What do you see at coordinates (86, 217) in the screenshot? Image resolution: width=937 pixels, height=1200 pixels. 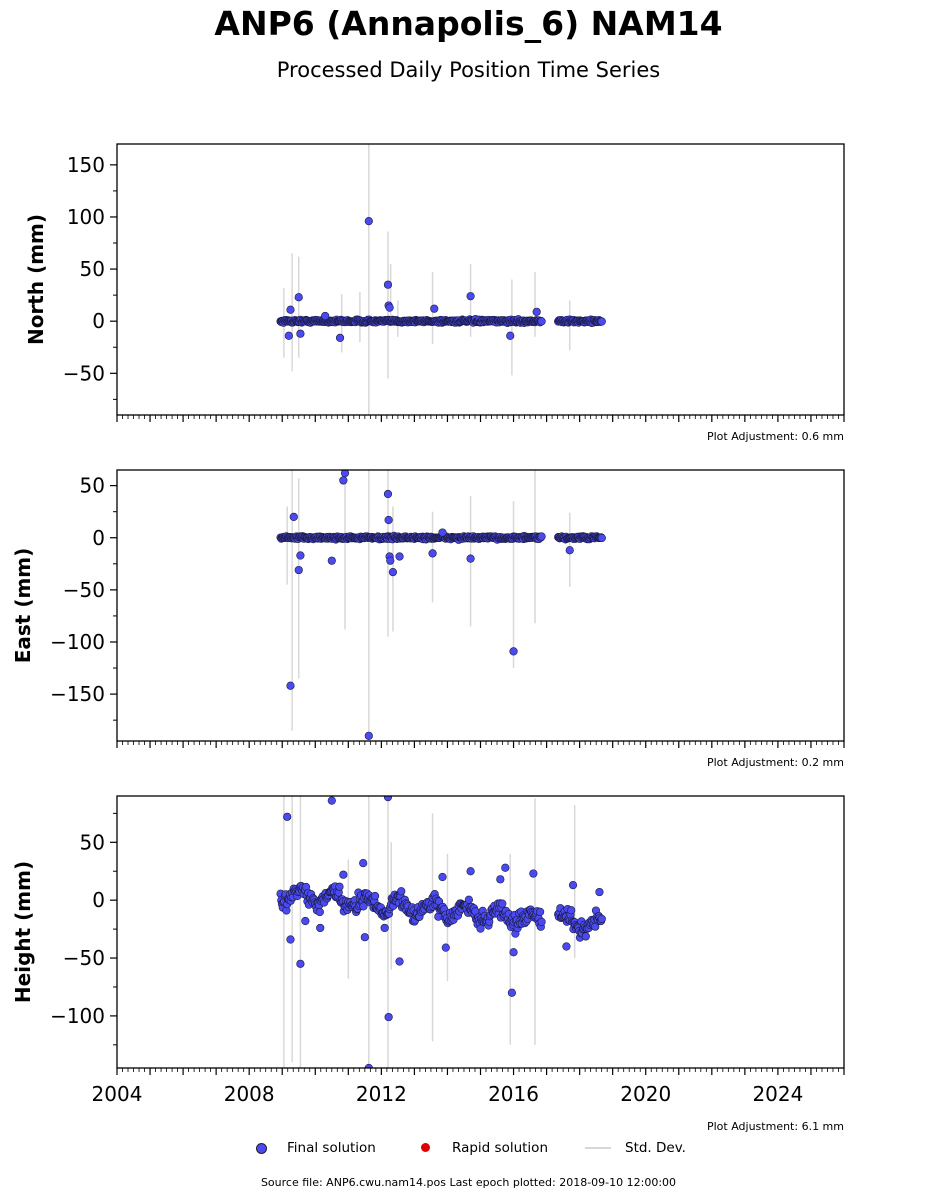 I see `y-tick-label: 100` at bounding box center [86, 217].